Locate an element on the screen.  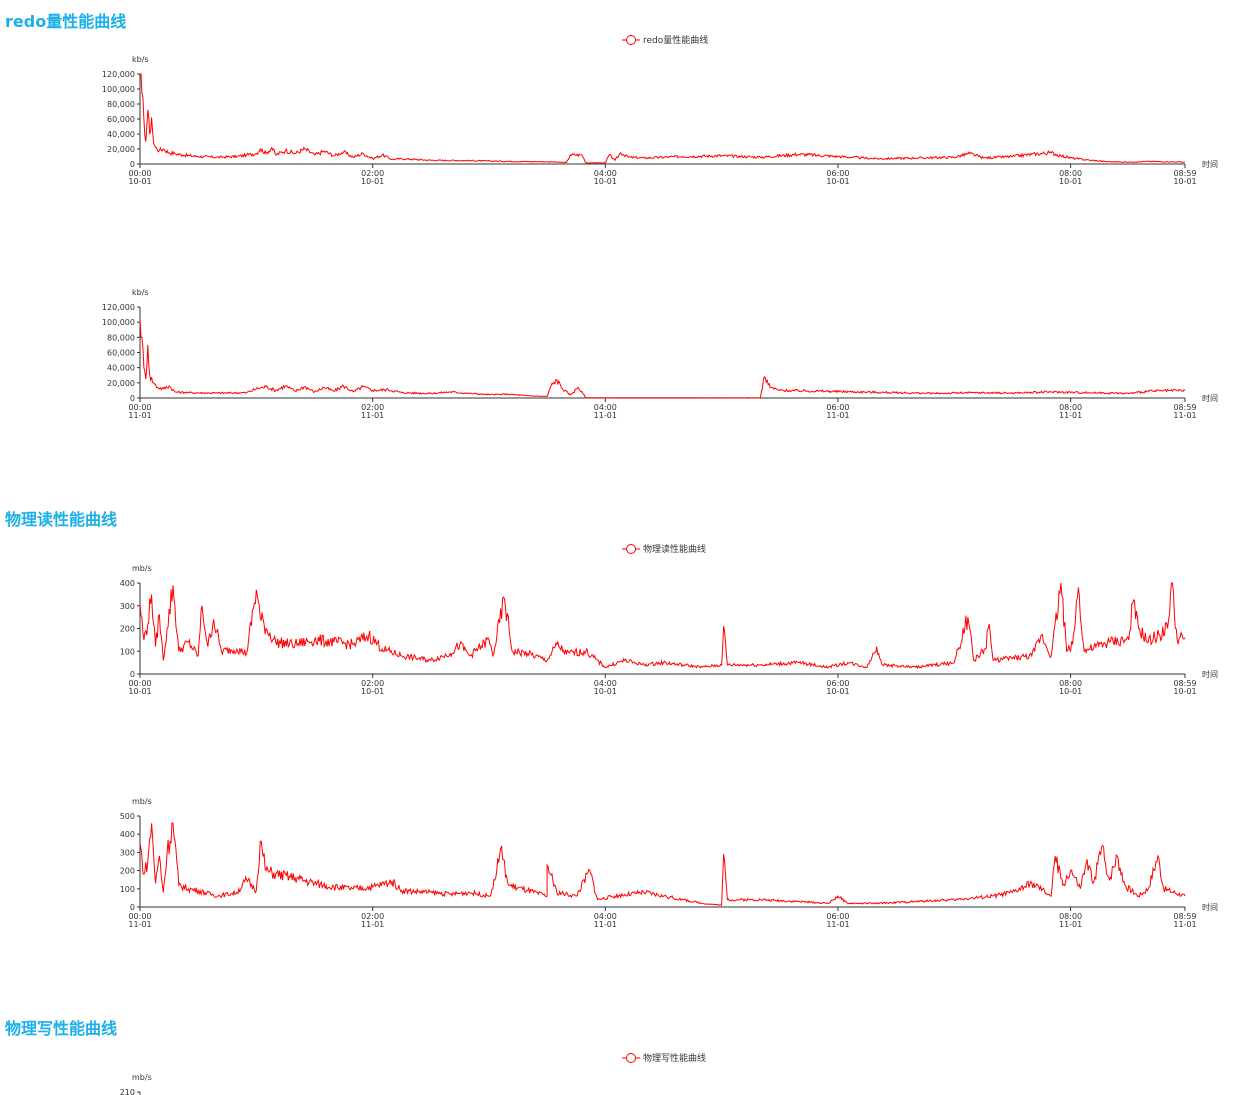
legend-redo: redo量性能曲线 is located at coordinates (629, 40).